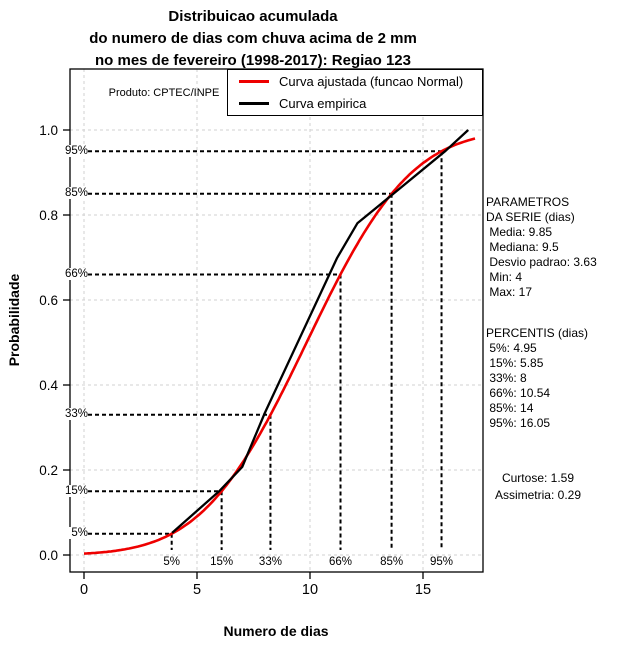 This screenshot has height=660, width=640. What do you see at coordinates (69, 490) in the screenshot?
I see `percentile-y-label: 15%` at bounding box center [69, 490].